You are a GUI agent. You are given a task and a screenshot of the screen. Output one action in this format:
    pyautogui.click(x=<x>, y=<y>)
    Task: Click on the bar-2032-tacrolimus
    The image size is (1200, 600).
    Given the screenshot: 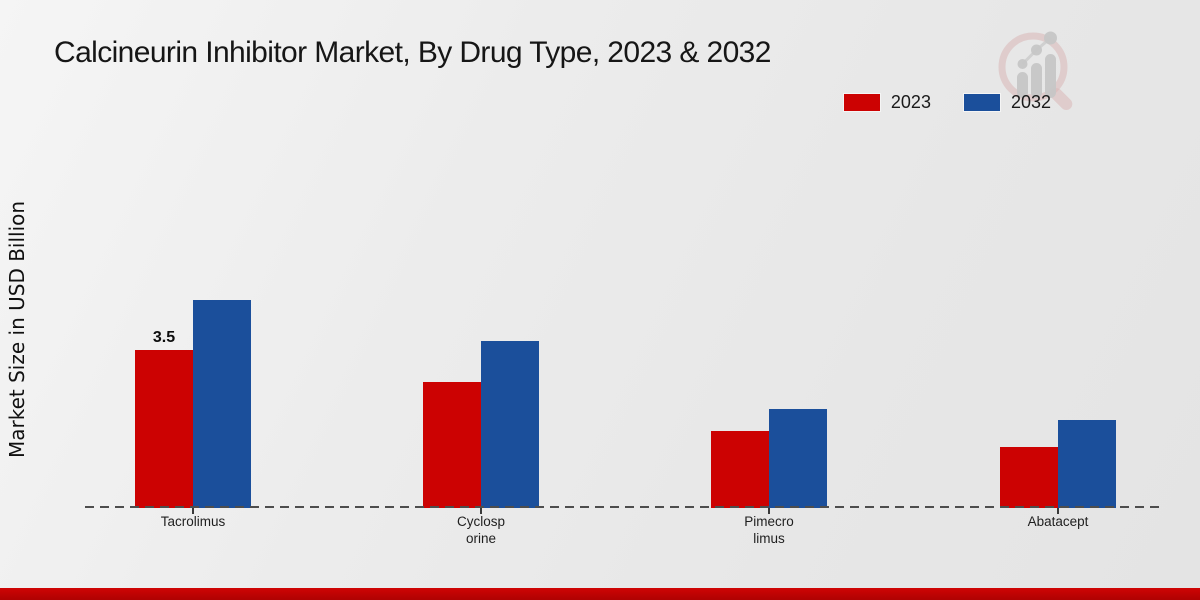 What is the action you would take?
    pyautogui.click(x=222, y=404)
    